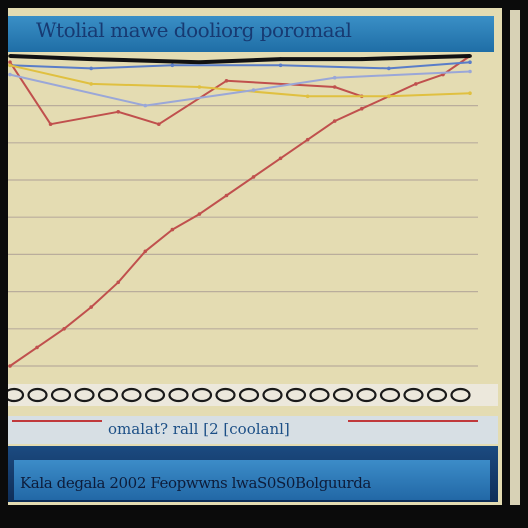 The width and height of the screenshot is (528, 528). Describe the element at coordinates (57, 421) in the screenshot. I see `legend-red-rule-left` at that location.